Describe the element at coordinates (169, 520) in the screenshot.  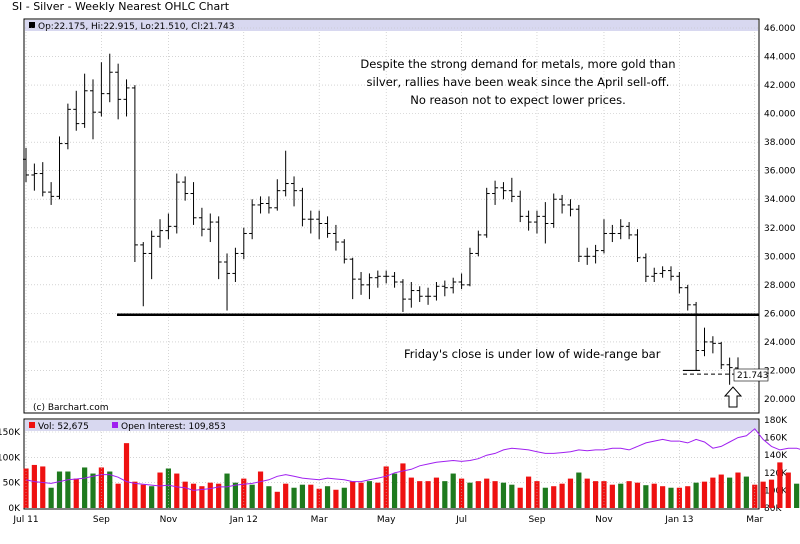
I see `date-tick-label: Nov` at that location.